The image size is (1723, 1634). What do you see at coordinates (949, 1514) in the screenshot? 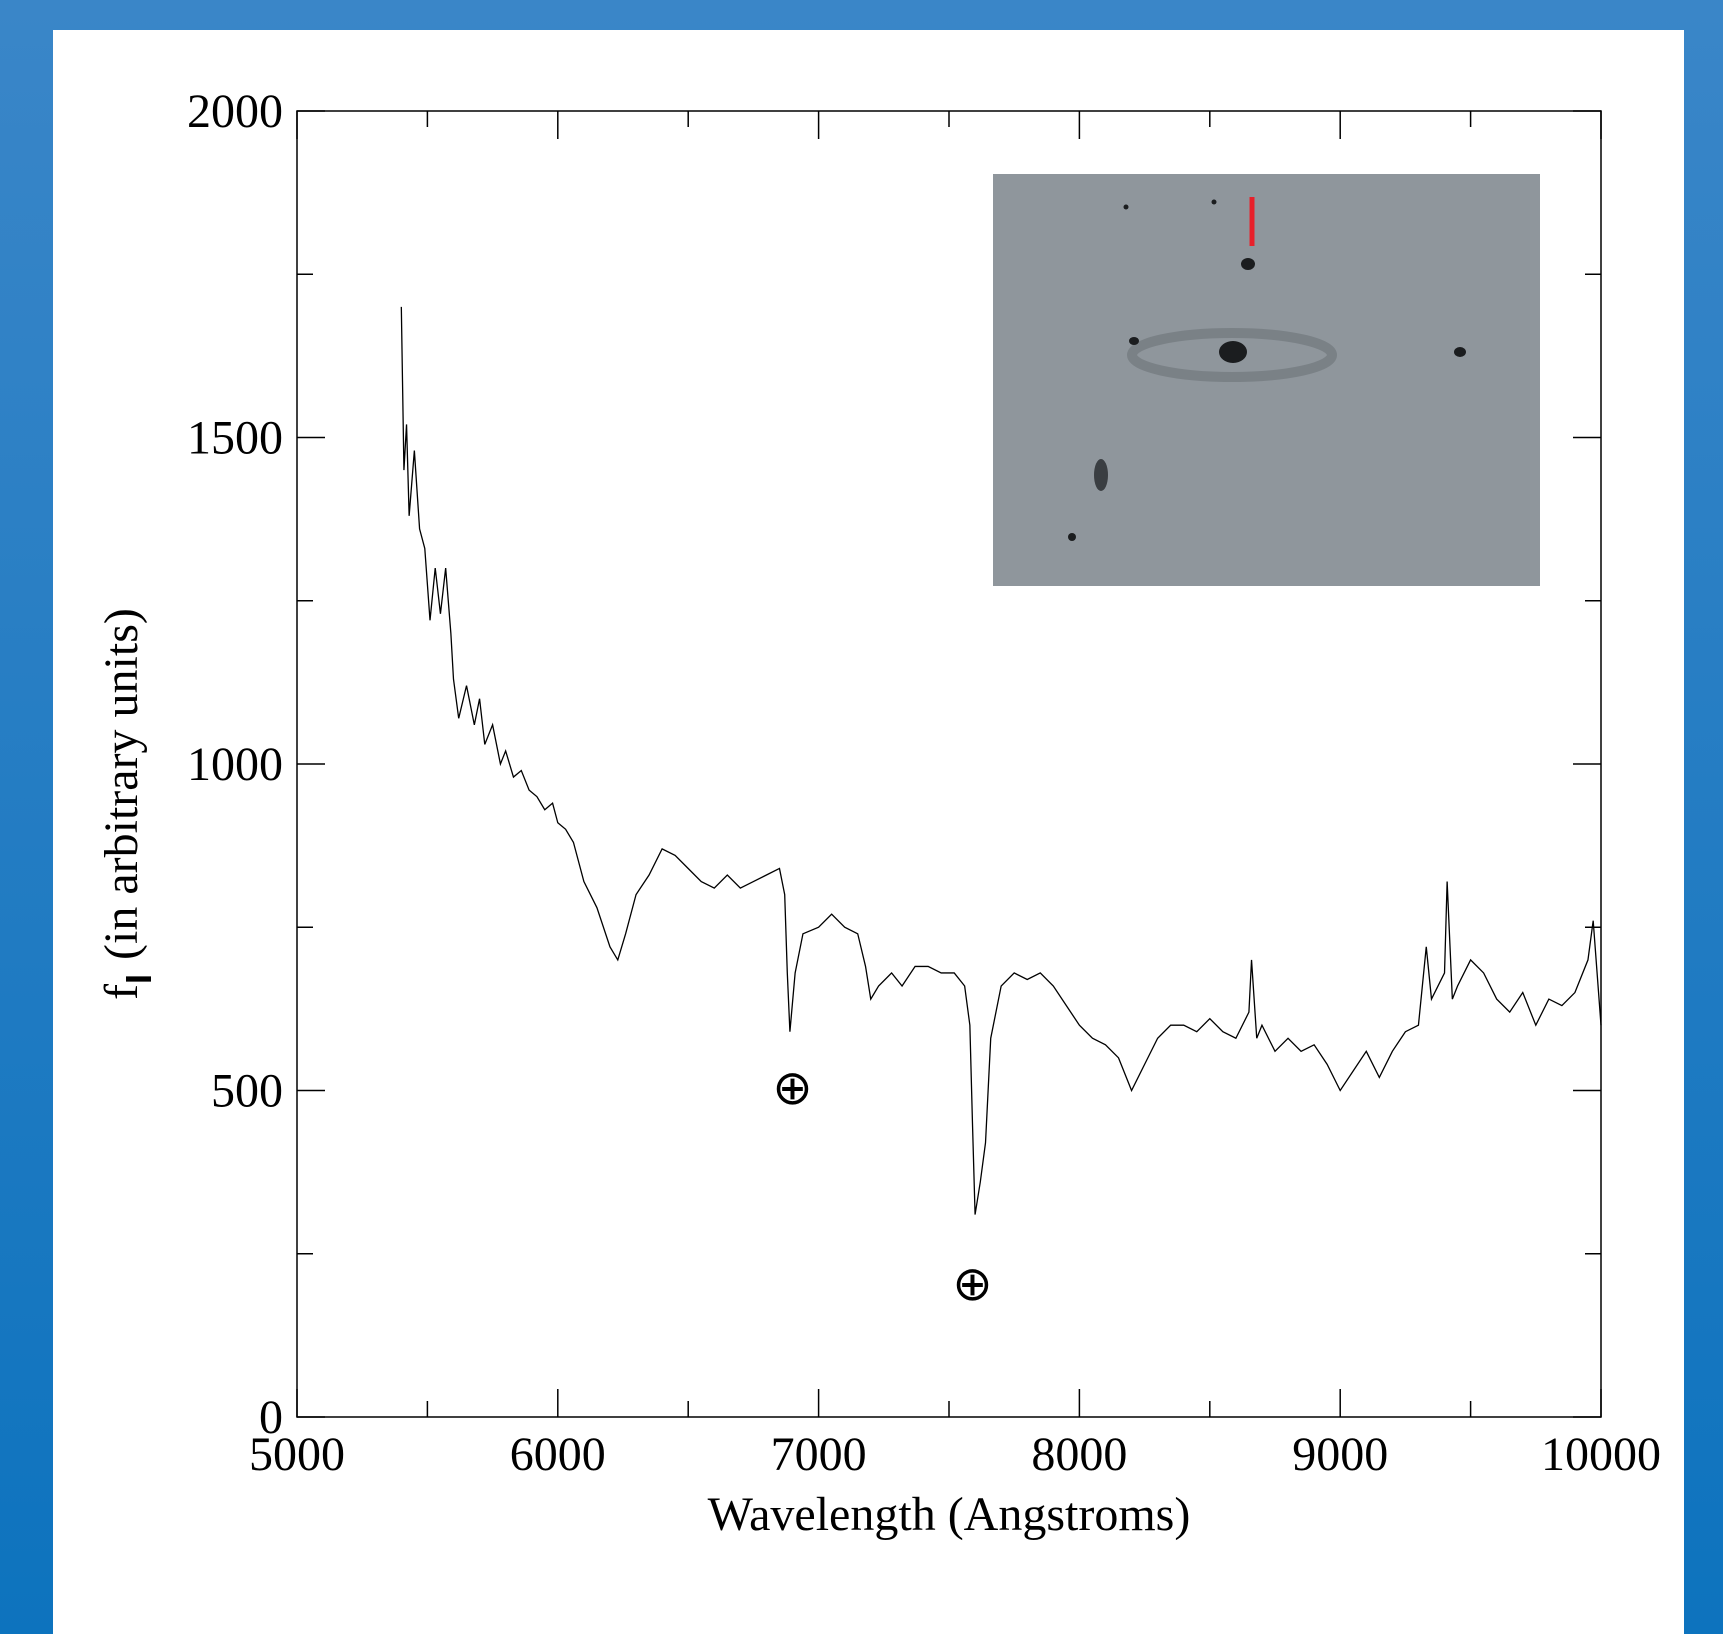
I see `x-axis-label: Wavelength (Angstroms)` at bounding box center [949, 1514].